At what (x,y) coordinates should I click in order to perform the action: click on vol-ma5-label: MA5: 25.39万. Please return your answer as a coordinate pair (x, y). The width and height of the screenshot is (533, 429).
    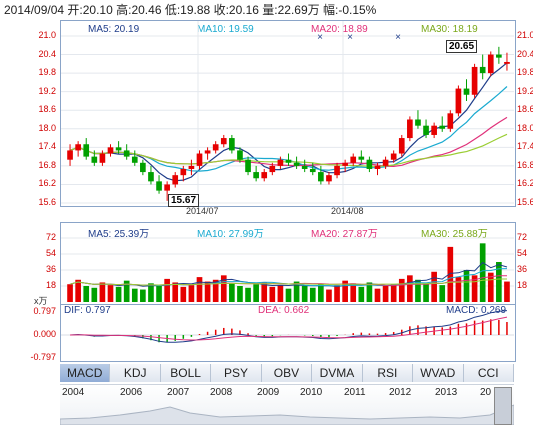
    Looking at the image, I should click on (119, 234).